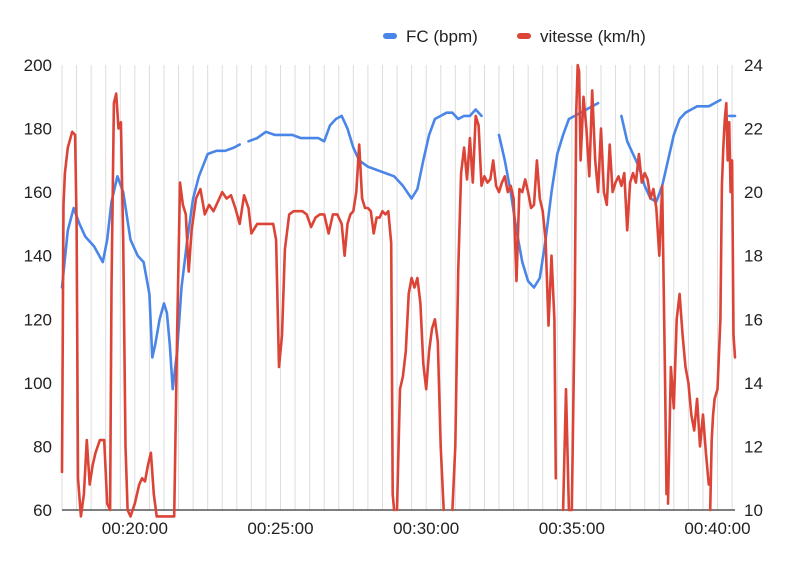 The height and width of the screenshot is (562, 800). What do you see at coordinates (753, 256) in the screenshot?
I see `right-y-tick-label: 18` at bounding box center [753, 256].